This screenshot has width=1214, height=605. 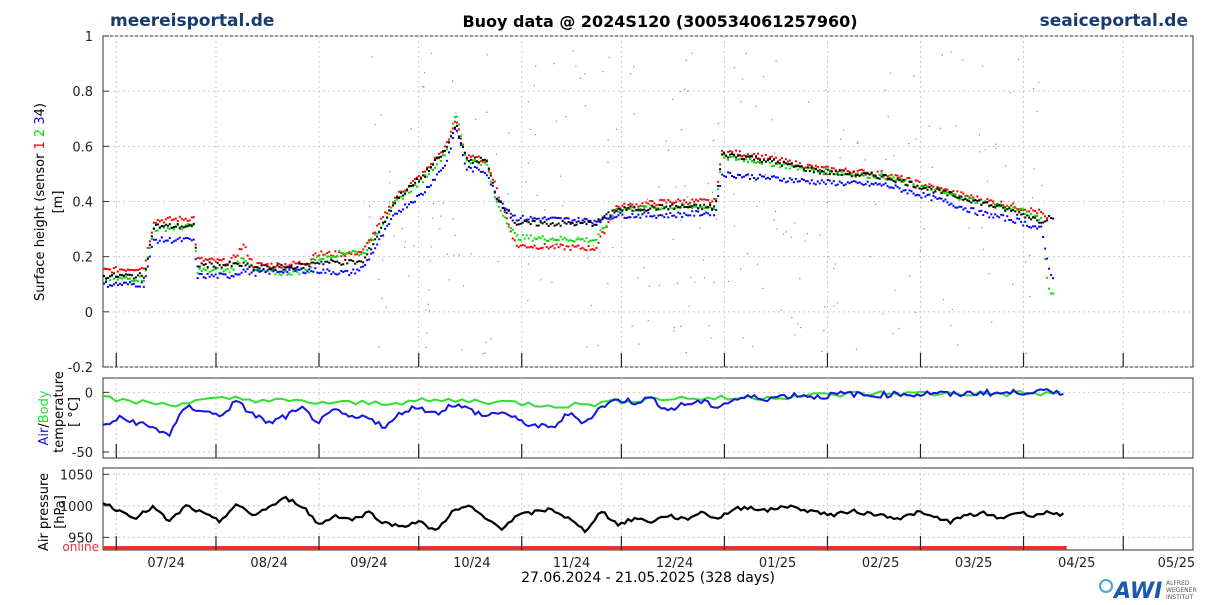 What do you see at coordinates (192, 21) in the screenshot?
I see `header-left-brand: meereisportal.de` at bounding box center [192, 21].